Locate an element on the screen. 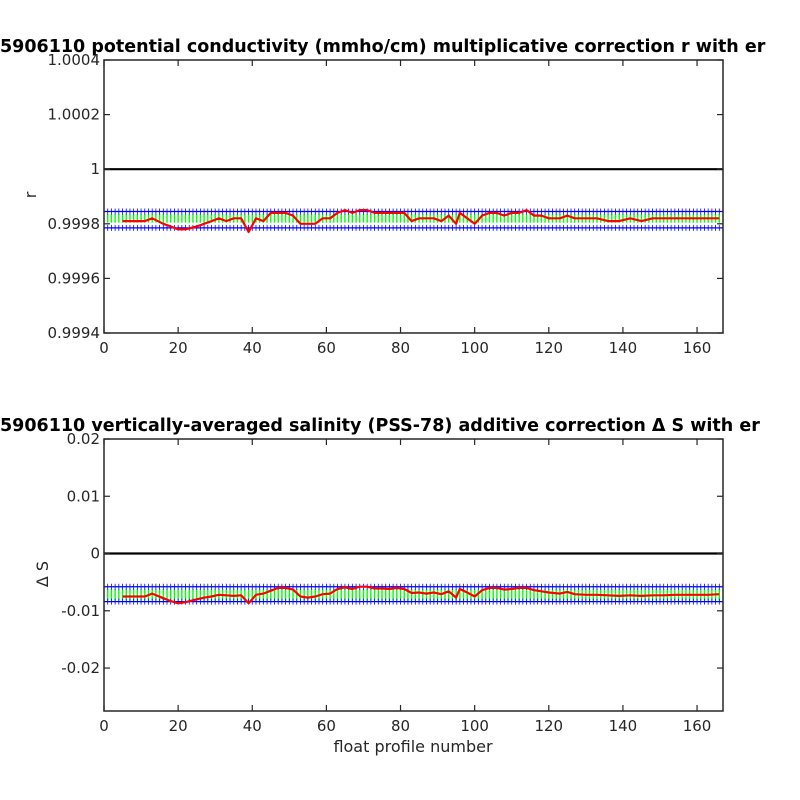  y-tick-label: -0.02 is located at coordinates (80, 668).